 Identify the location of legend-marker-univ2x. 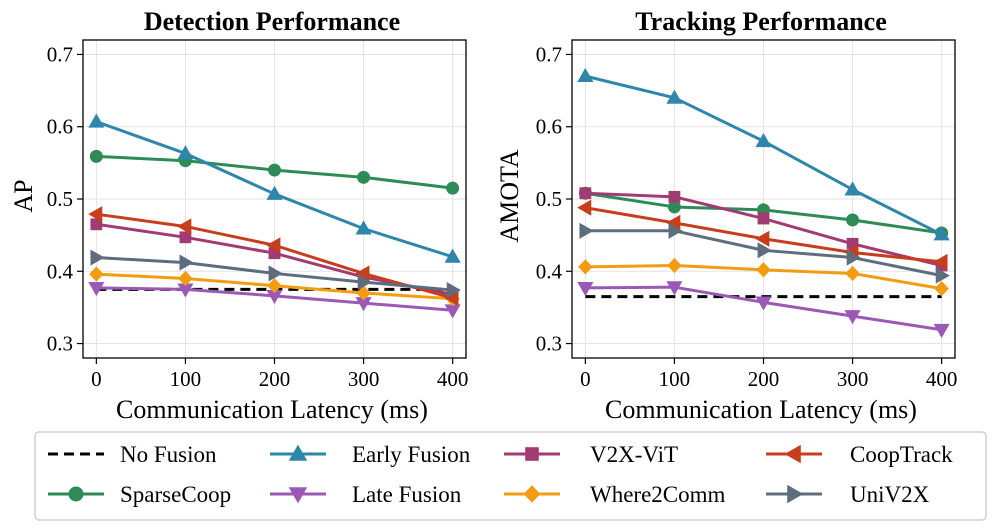
(795, 494).